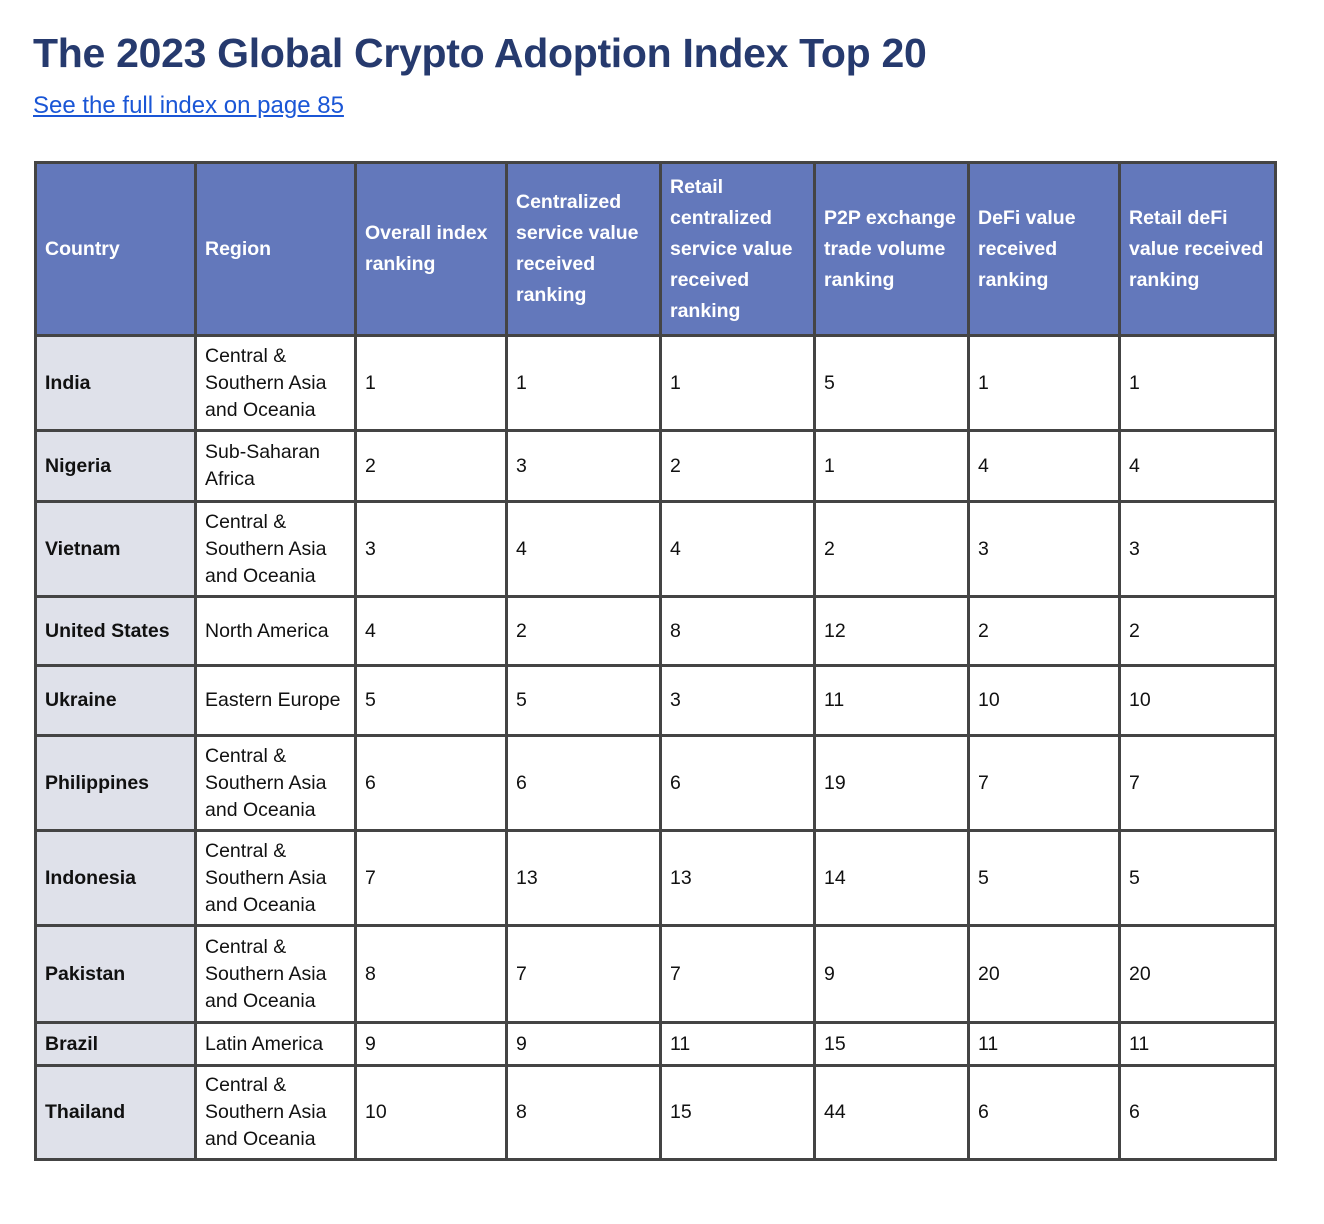 The width and height of the screenshot is (1324, 1224). I want to click on column-header: P2P exchange trade volume ranking, so click(891, 249).